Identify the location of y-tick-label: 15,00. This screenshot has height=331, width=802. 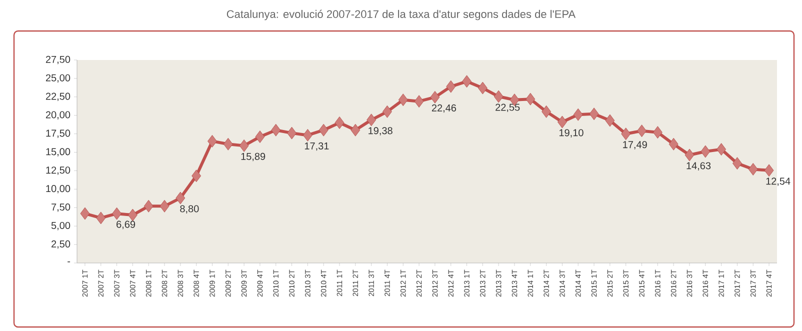
(58, 152).